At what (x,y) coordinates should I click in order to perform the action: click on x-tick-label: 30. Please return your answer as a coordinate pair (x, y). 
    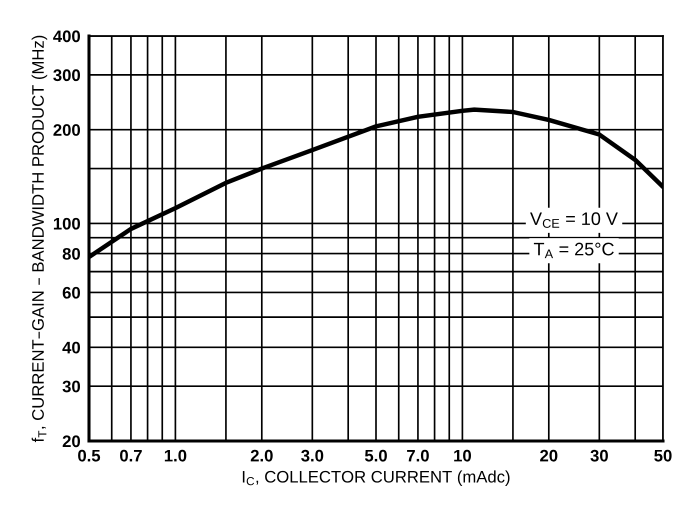
    Looking at the image, I should click on (599, 456).